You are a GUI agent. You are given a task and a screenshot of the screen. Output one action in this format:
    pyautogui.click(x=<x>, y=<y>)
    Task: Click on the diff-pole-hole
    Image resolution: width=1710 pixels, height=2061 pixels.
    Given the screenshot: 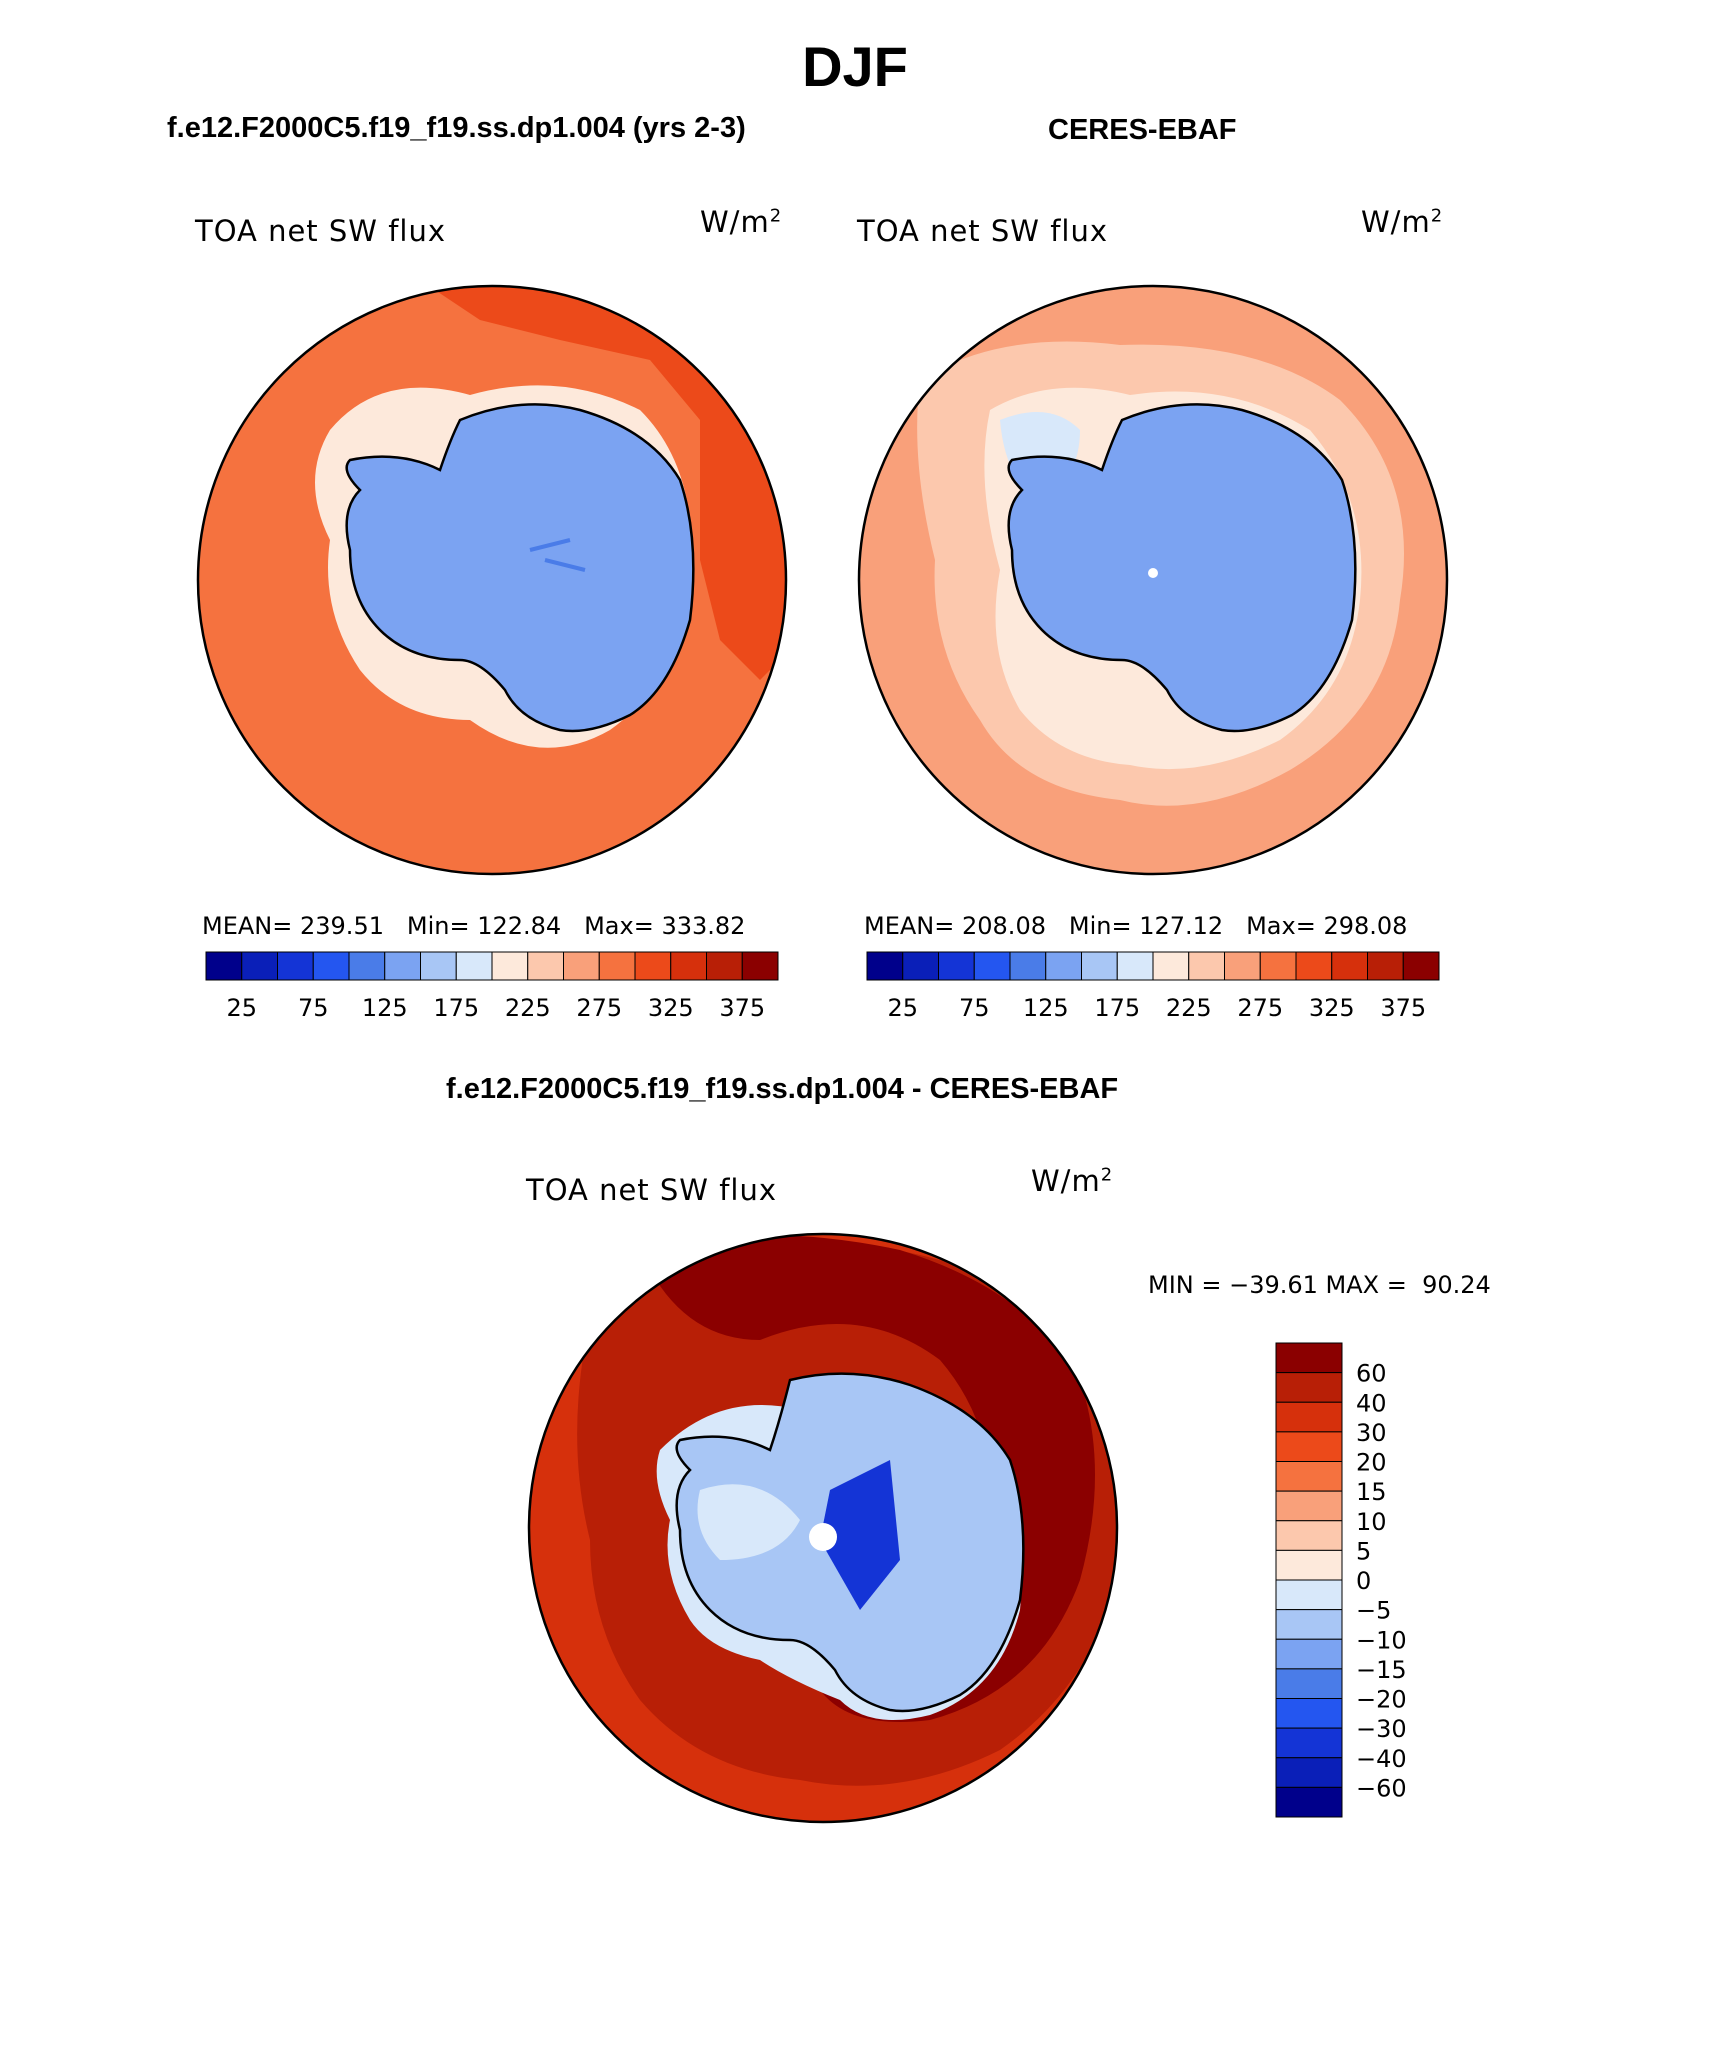 What is the action you would take?
    pyautogui.click(x=823, y=1537)
    